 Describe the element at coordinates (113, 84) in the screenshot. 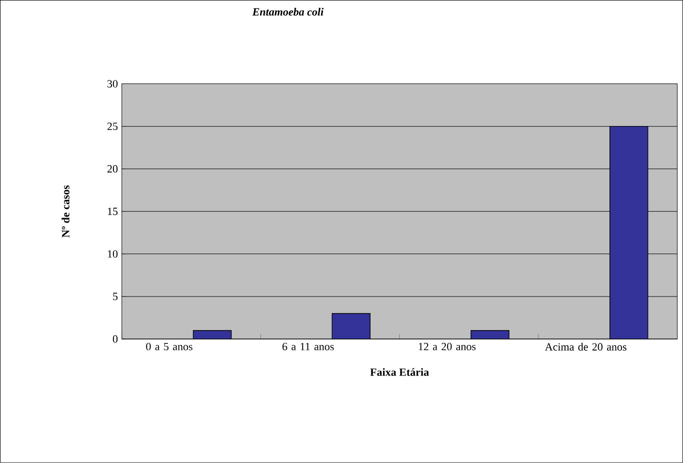

I see `y-tick-label: 30` at that location.